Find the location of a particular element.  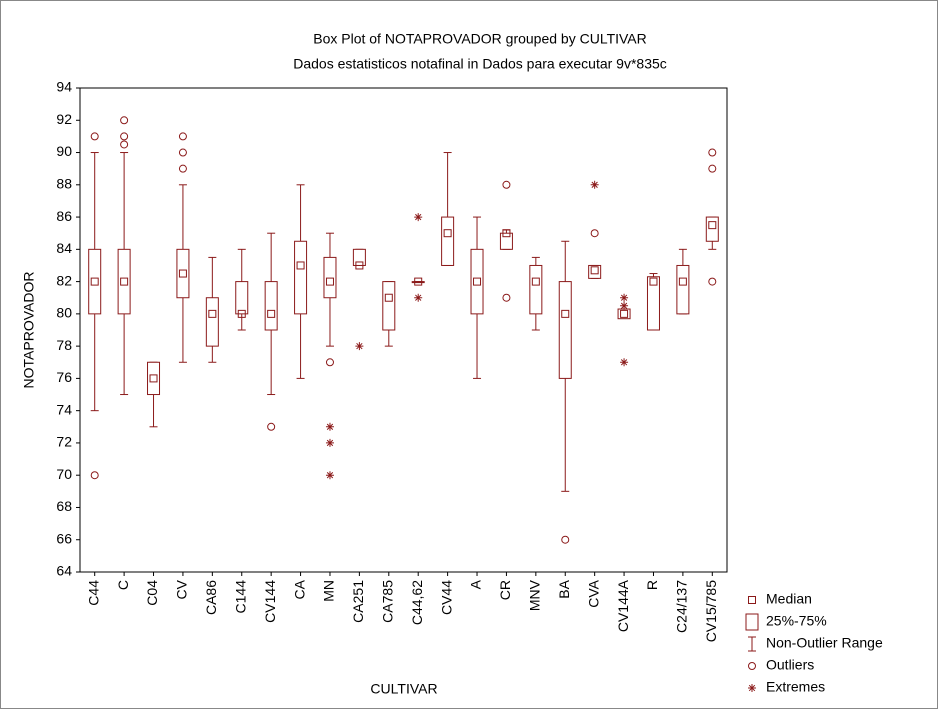

y-tick-label: 82 is located at coordinates (64, 280).